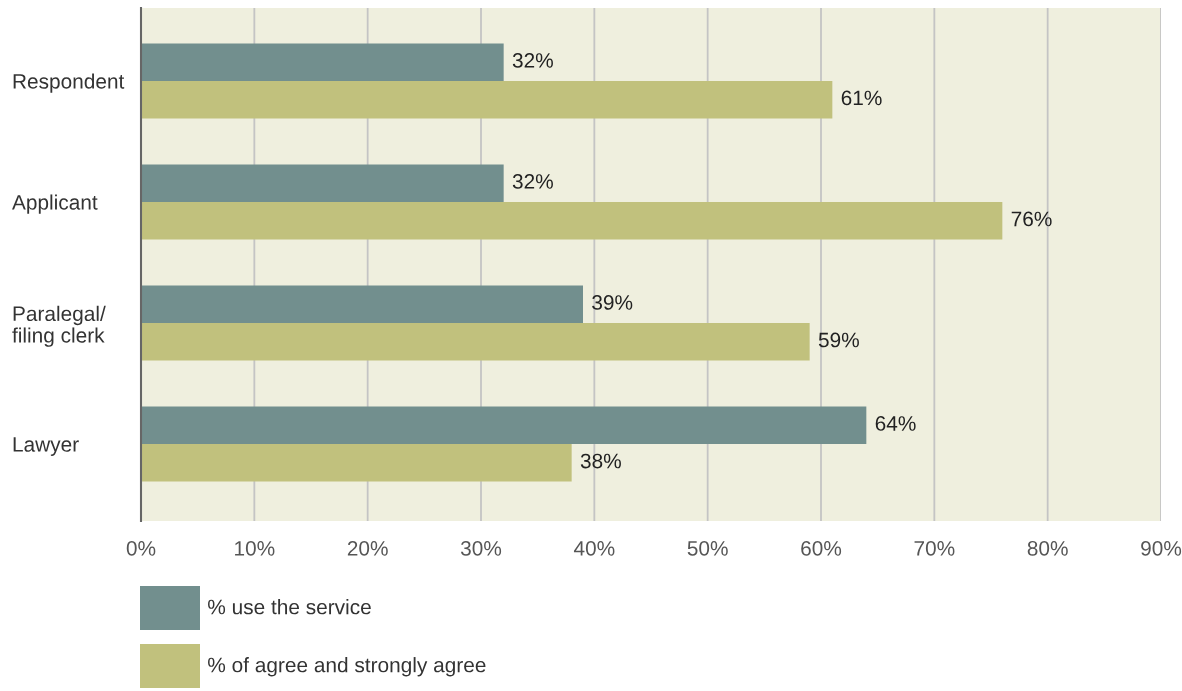 The image size is (1182, 691). Describe the element at coordinates (367, 548) in the screenshot. I see `x-tick-label: 20%` at that location.